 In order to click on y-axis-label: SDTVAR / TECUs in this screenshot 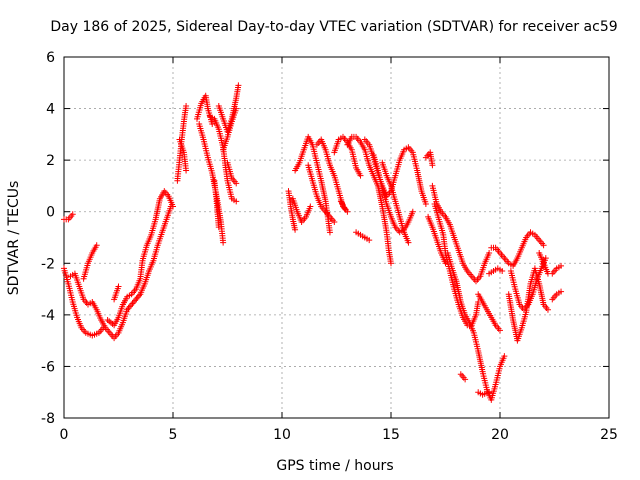, I will do `click(14, 238)`.